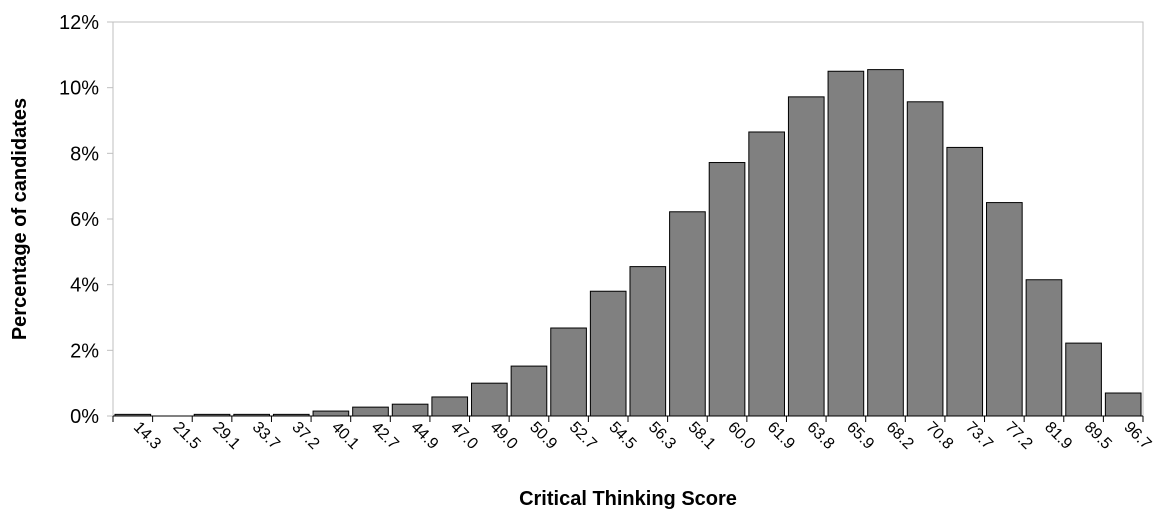  Describe the element at coordinates (1019, 436) in the screenshot. I see `x-tick-label: 77.2` at that location.